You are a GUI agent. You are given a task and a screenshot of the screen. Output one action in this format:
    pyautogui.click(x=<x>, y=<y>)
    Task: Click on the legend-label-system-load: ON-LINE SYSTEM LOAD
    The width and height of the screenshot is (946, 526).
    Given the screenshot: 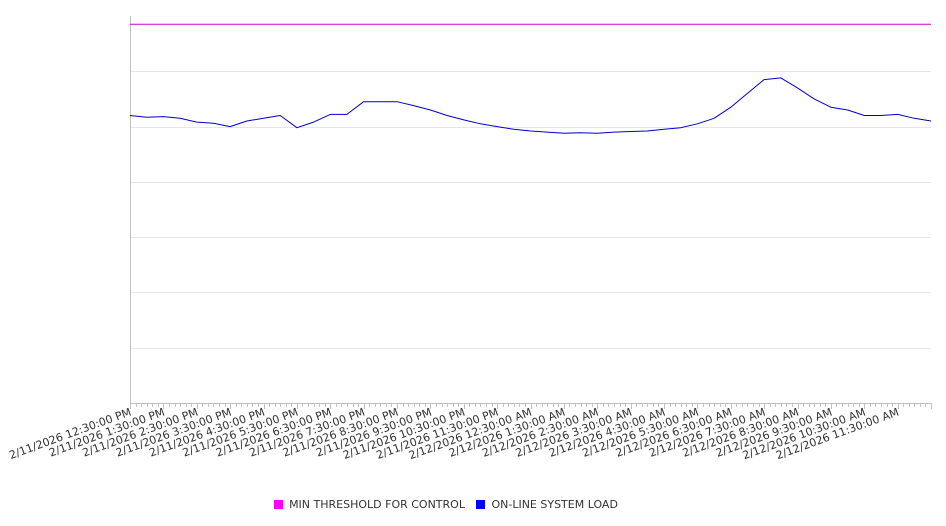 What is the action you would take?
    pyautogui.click(x=554, y=504)
    